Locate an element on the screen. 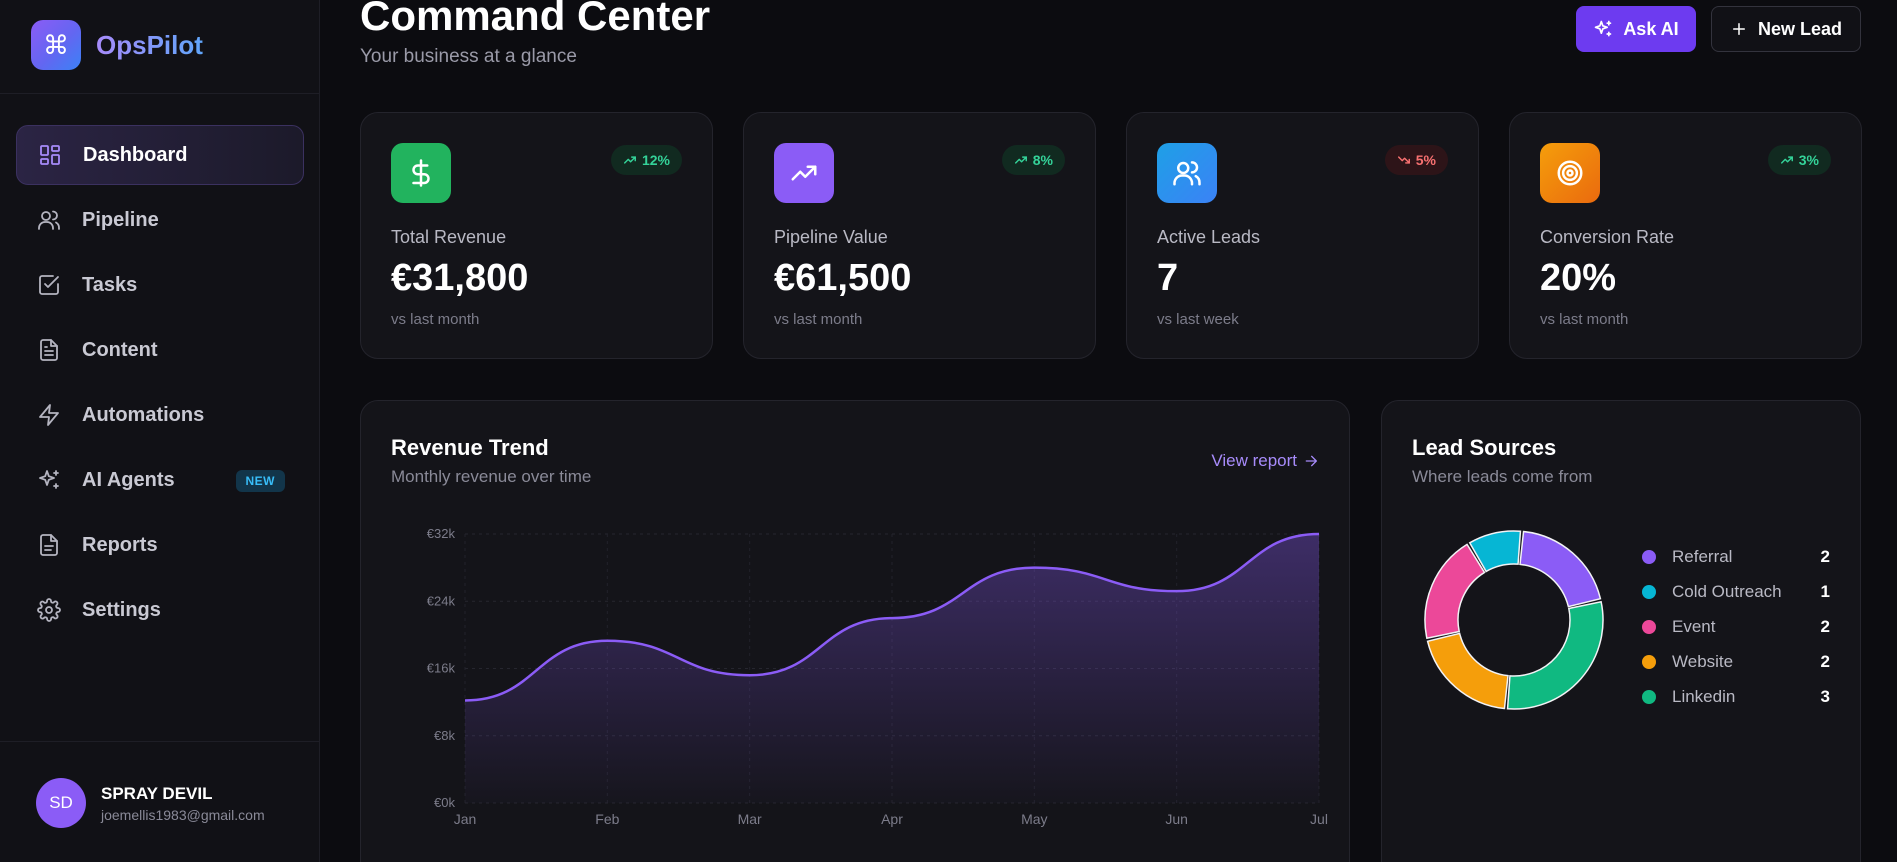  y-tick-label: €32k is located at coordinates (441, 533).